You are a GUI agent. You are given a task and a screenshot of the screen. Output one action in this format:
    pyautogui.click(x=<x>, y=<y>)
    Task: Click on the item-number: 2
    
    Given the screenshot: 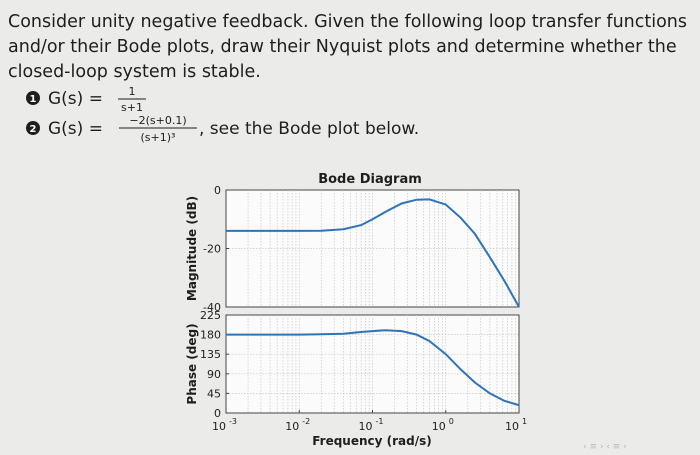 What is the action you would take?
    pyautogui.click(x=33, y=129)
    